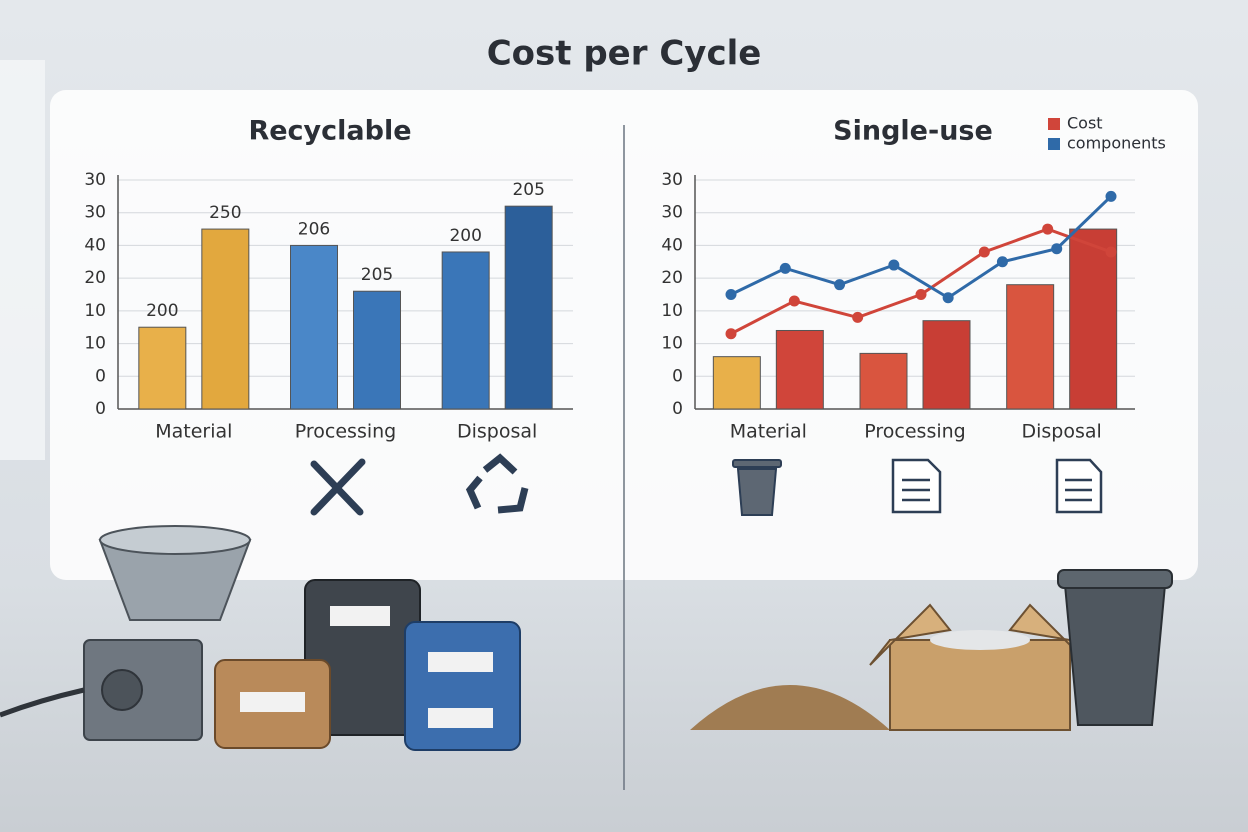  What do you see at coordinates (126, 633) in the screenshot?
I see `machine` at bounding box center [126, 633].